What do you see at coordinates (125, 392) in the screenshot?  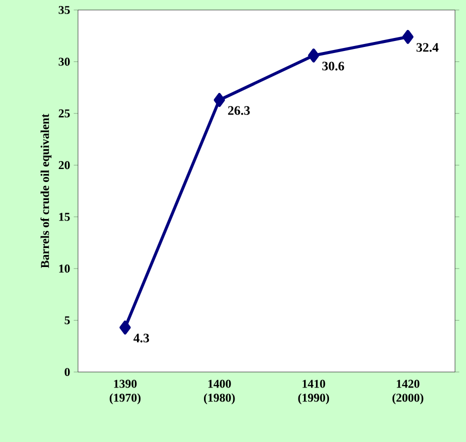 I see `x-tick-label: 1390 (1970)` at bounding box center [125, 392].